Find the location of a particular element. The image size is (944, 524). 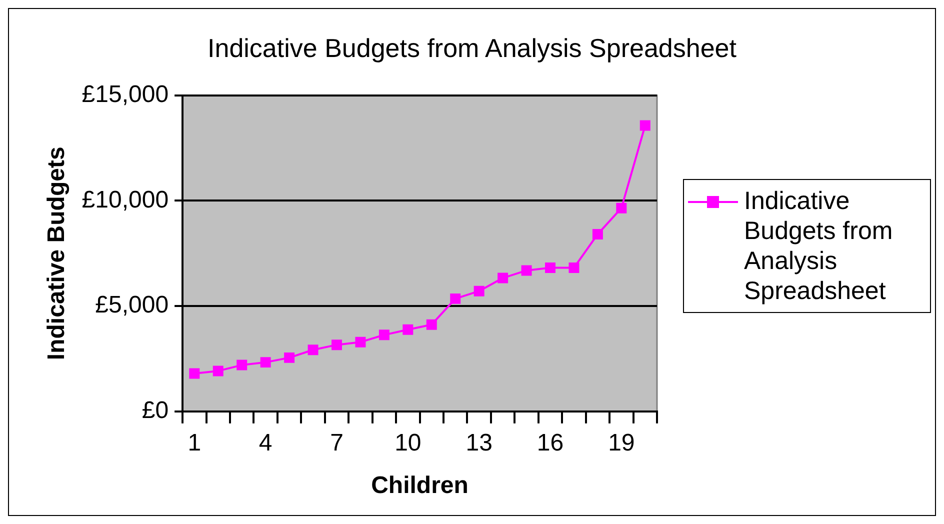

y-tick-label: £15,000 is located at coordinates (125, 94).